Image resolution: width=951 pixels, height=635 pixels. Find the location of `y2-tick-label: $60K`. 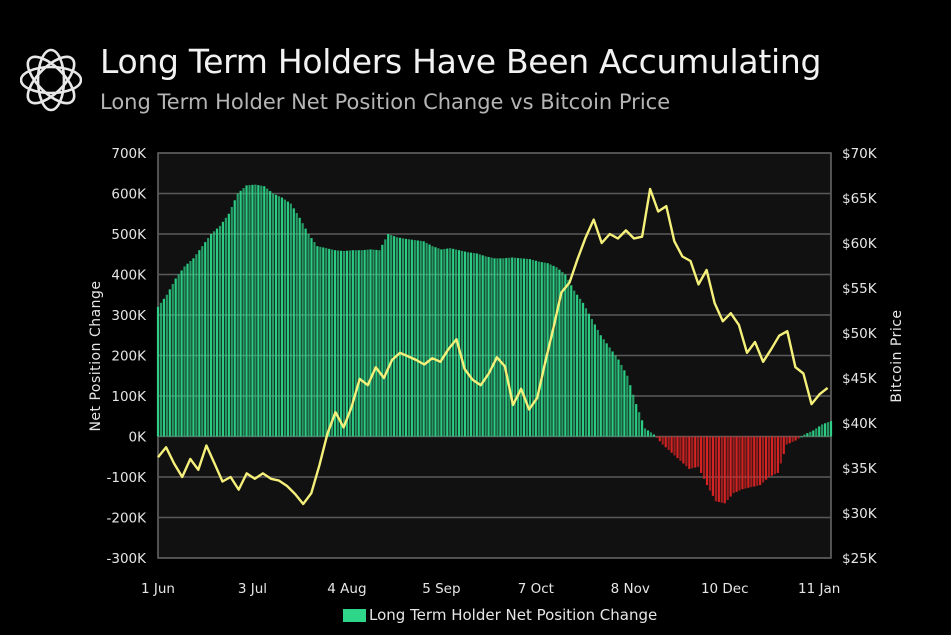

y2-tick-label: $60K is located at coordinates (860, 244).